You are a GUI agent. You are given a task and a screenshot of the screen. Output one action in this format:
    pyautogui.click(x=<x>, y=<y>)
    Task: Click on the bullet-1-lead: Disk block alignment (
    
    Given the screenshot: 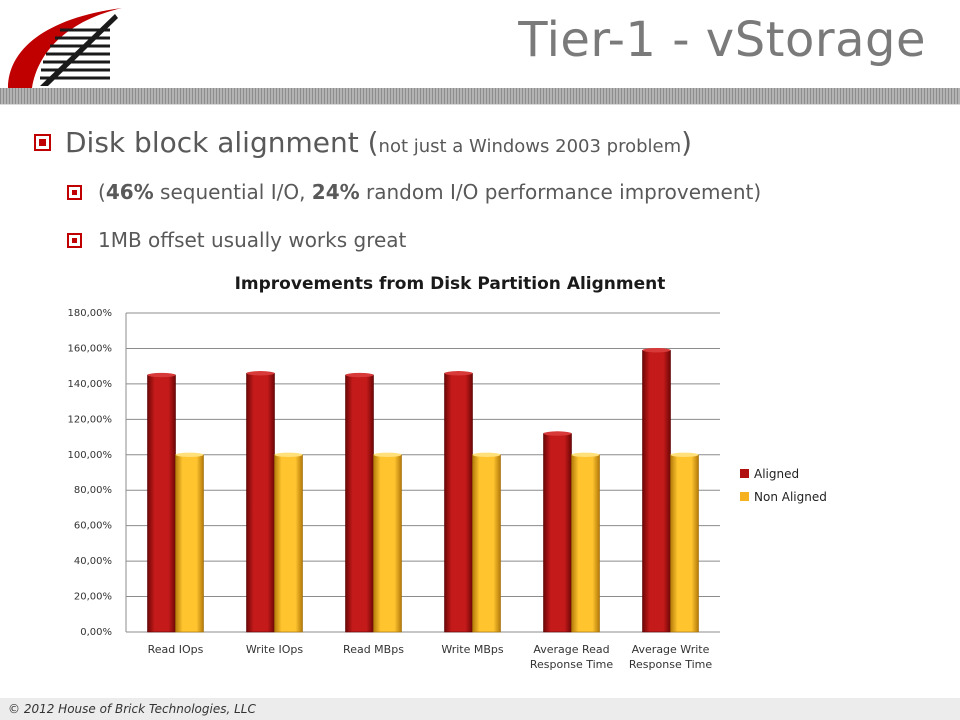 What is the action you would take?
    pyautogui.click(x=222, y=142)
    